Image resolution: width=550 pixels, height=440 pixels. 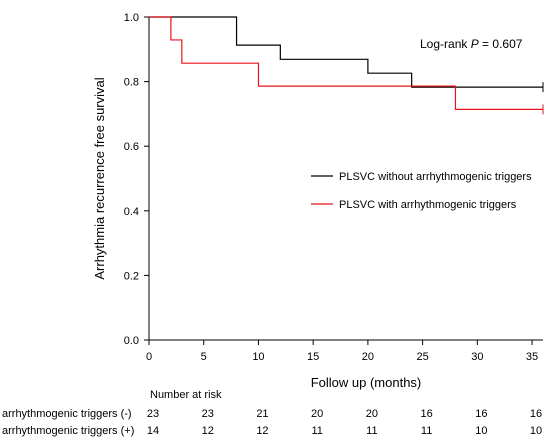 I want to click on x-tick-label: 30, so click(x=477, y=357).